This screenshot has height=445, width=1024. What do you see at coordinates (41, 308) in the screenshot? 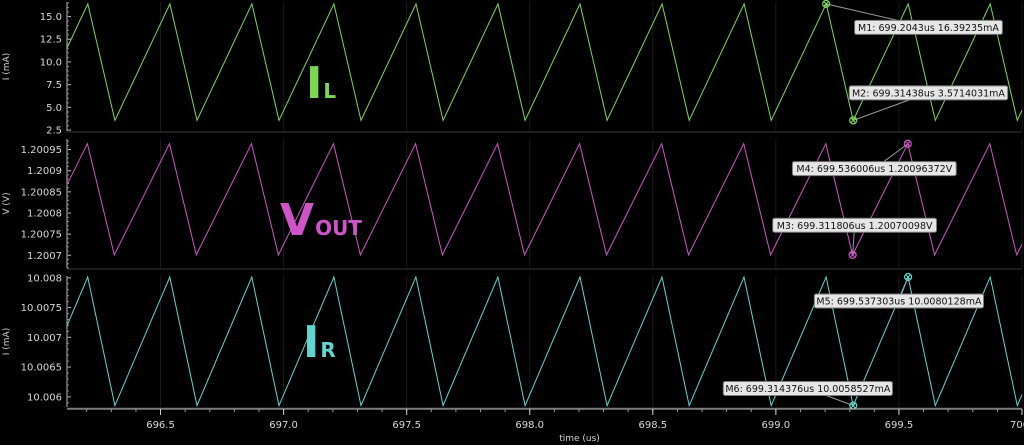
I see `y-tick-label: 10.0075` at bounding box center [41, 308].